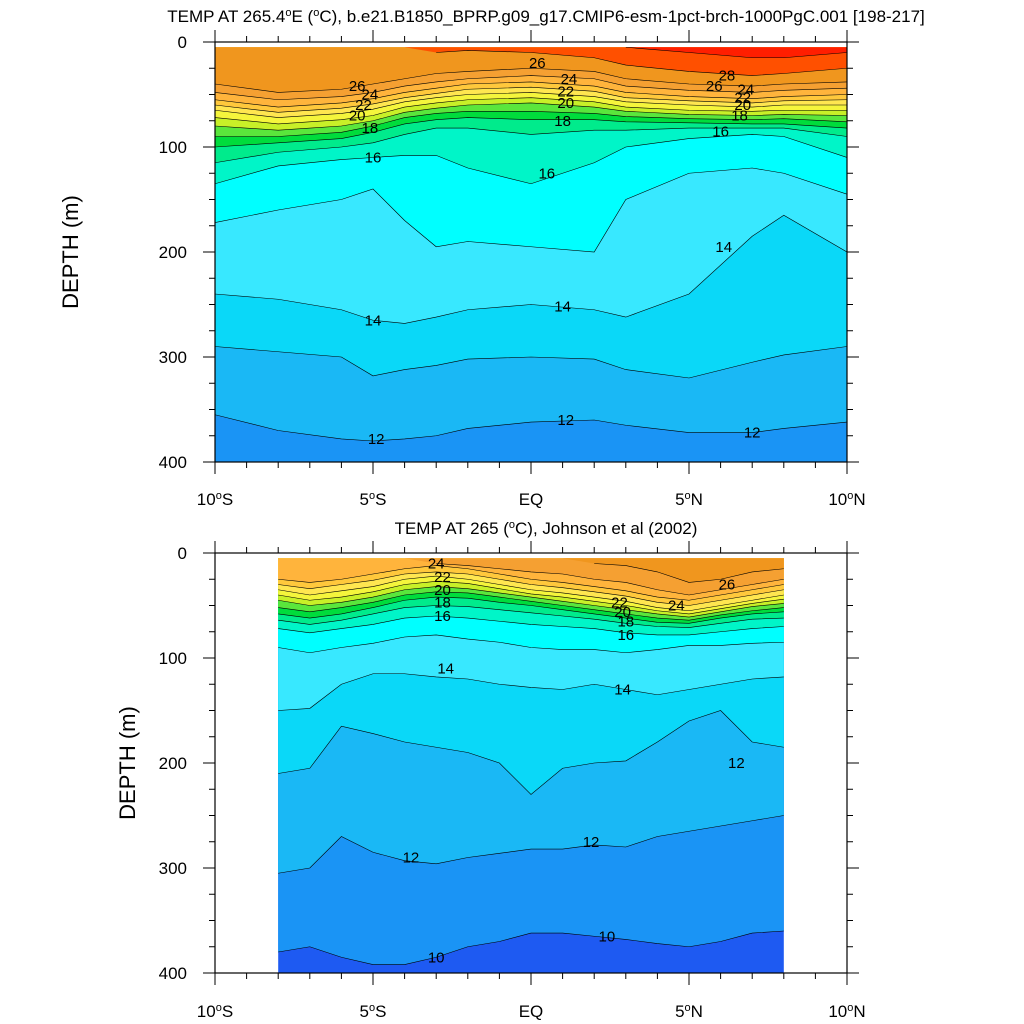 The image size is (1024, 1024). What do you see at coordinates (546, 528) in the screenshot?
I see `chart-title: TEMP AT 265 (oC), Johnson et al (2002)` at bounding box center [546, 528].